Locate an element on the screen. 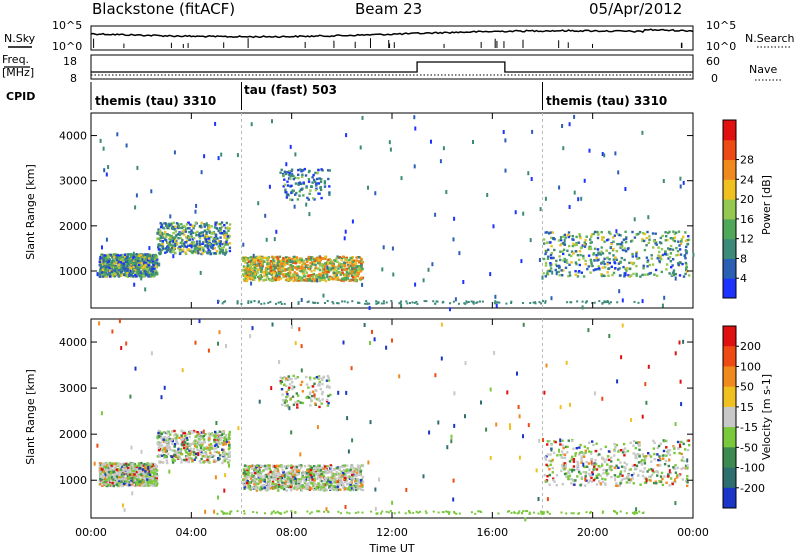 The image size is (800, 558). colorbar-segment is located at coordinates (729, 130).